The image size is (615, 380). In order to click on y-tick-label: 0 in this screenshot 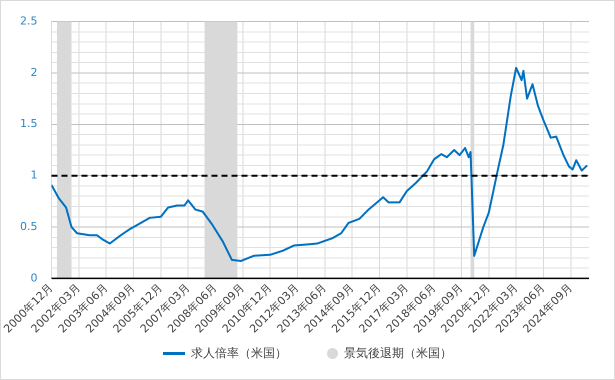, I will do `click(34, 277)`.